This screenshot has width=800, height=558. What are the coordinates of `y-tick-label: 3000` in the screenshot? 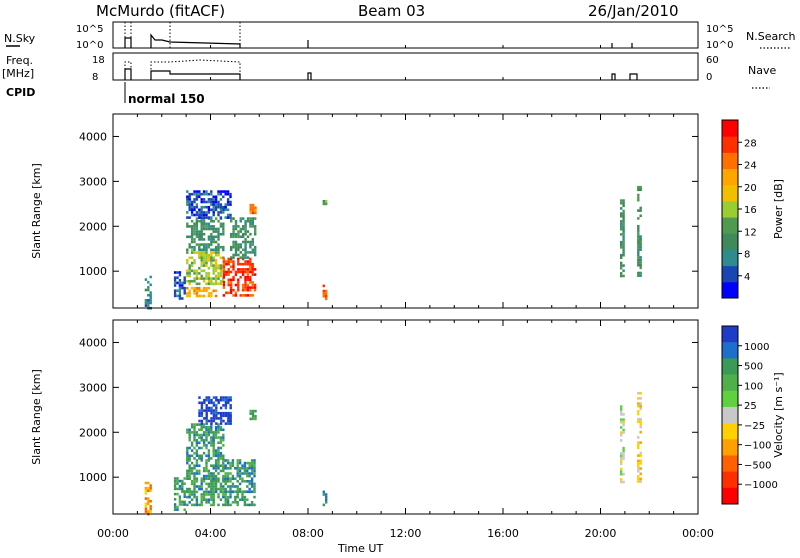 It's located at (93, 181).